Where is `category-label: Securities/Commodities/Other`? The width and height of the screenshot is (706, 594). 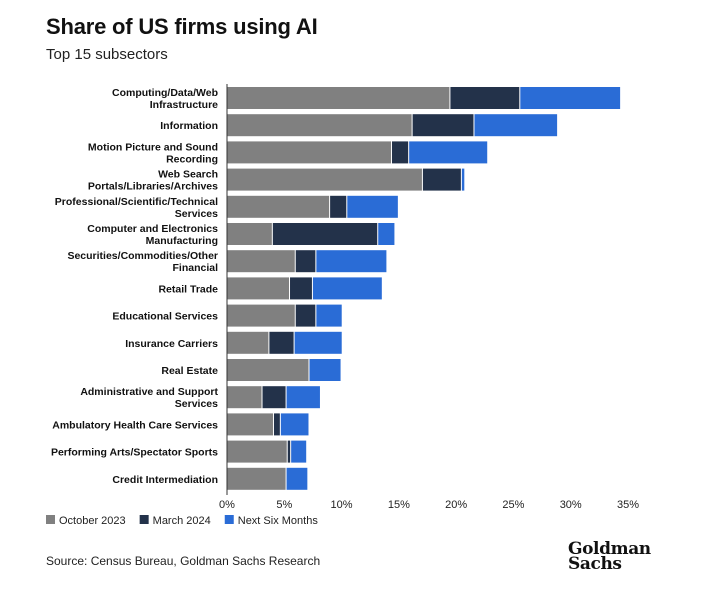 category-label: Securities/Commodities/Other is located at coordinates (142, 256).